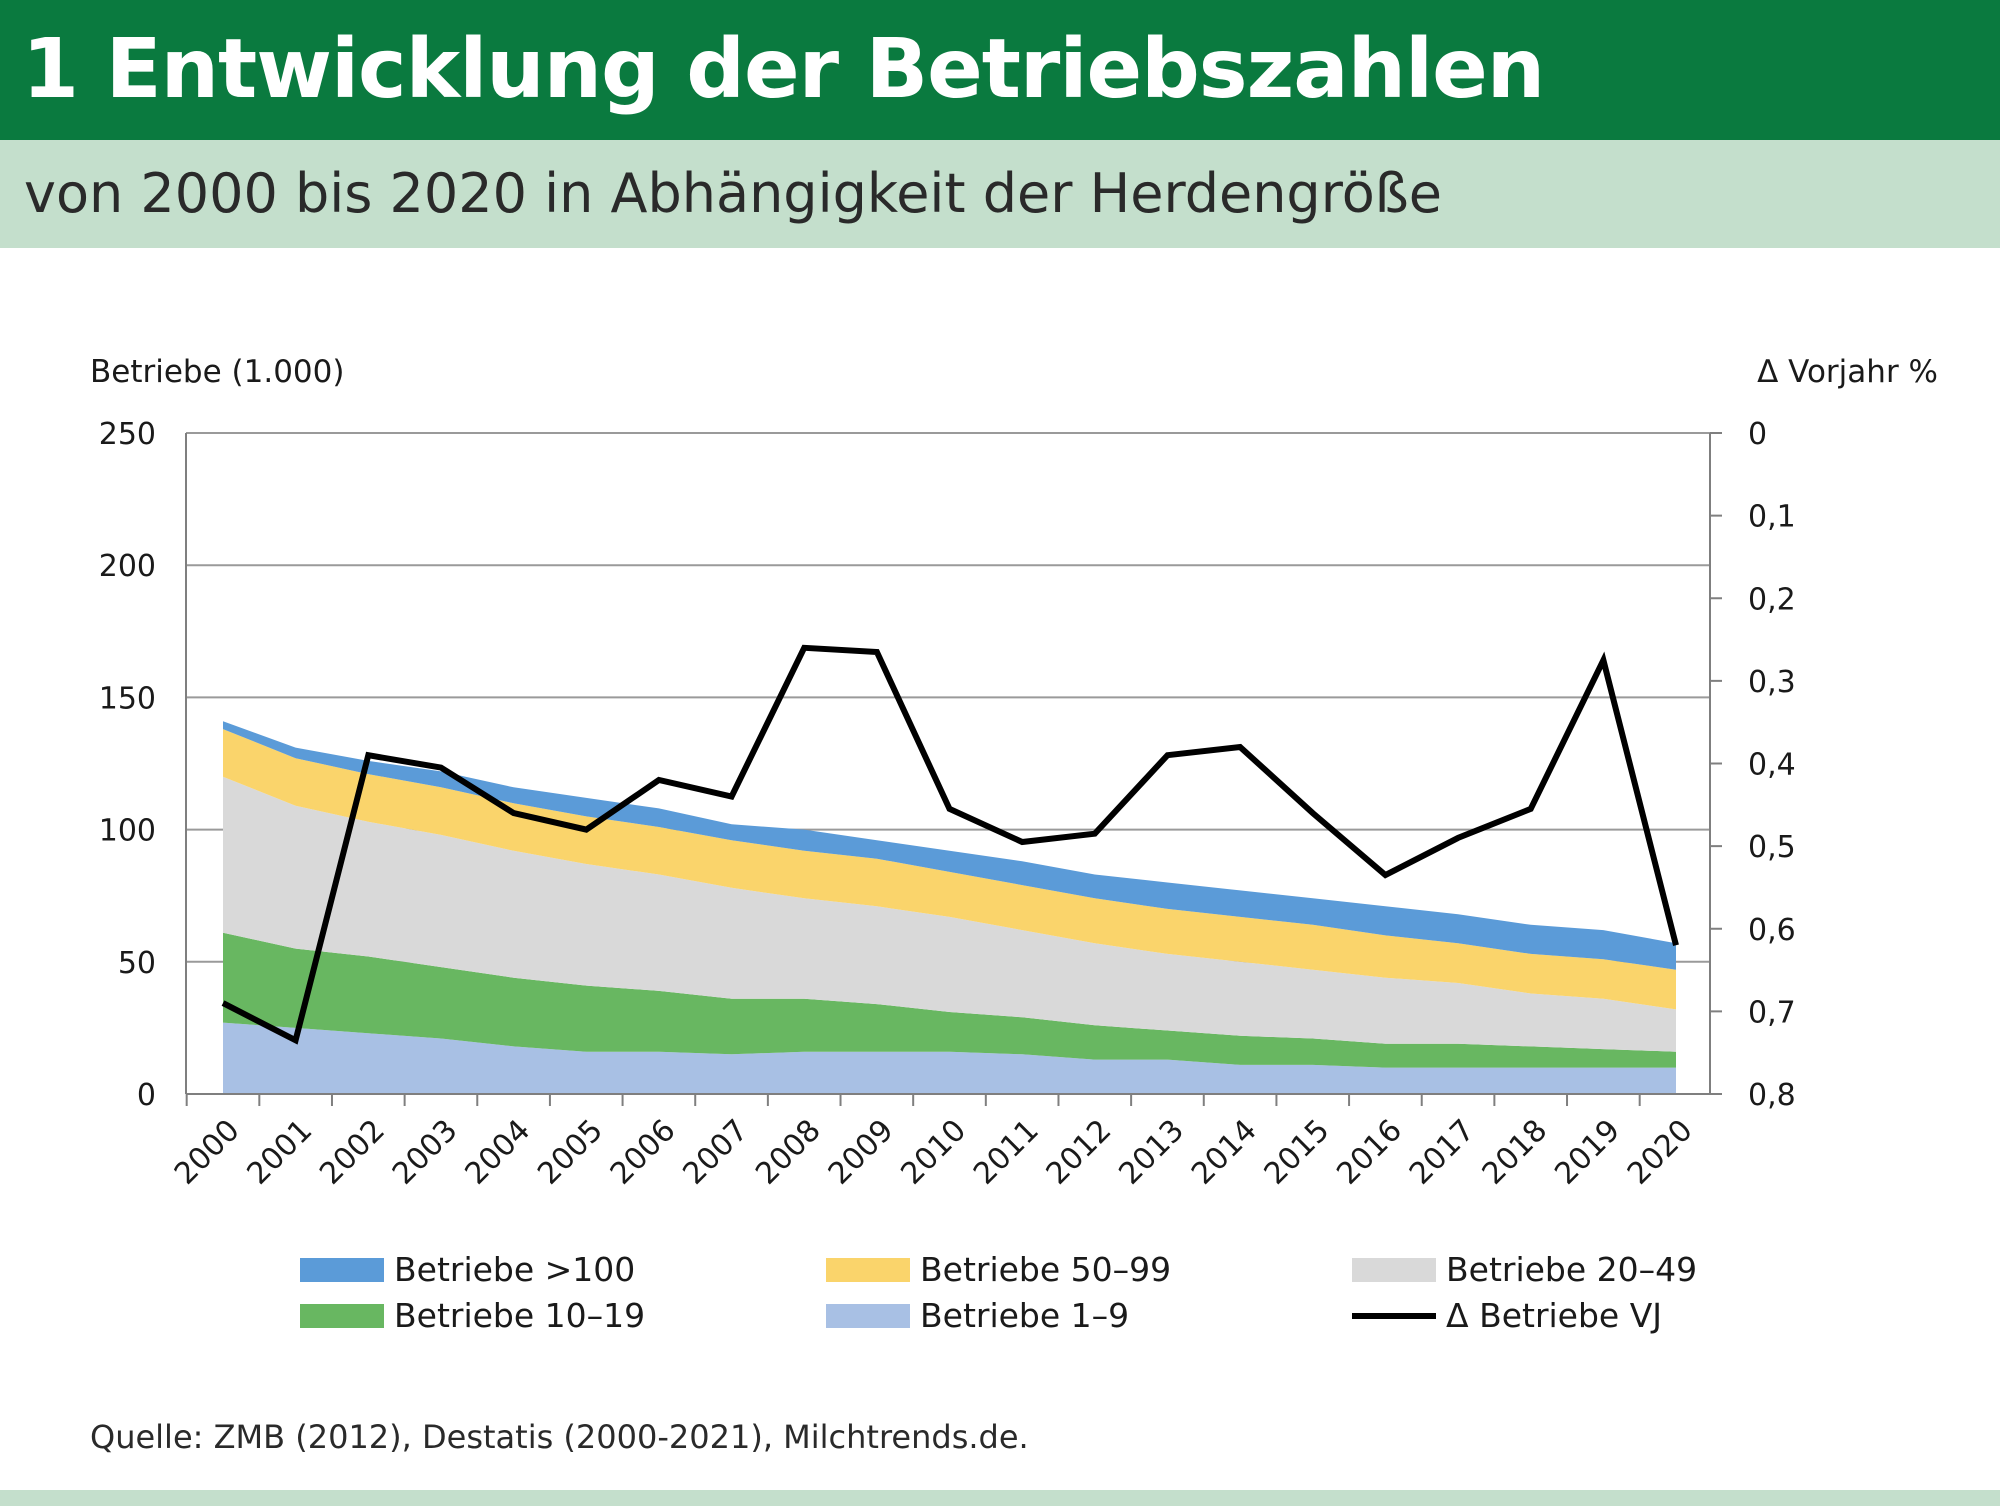 The width and height of the screenshot is (2000, 1506). Describe the element at coordinates (1045, 1269) in the screenshot. I see `legend-label: Betriebe 50–99` at that location.